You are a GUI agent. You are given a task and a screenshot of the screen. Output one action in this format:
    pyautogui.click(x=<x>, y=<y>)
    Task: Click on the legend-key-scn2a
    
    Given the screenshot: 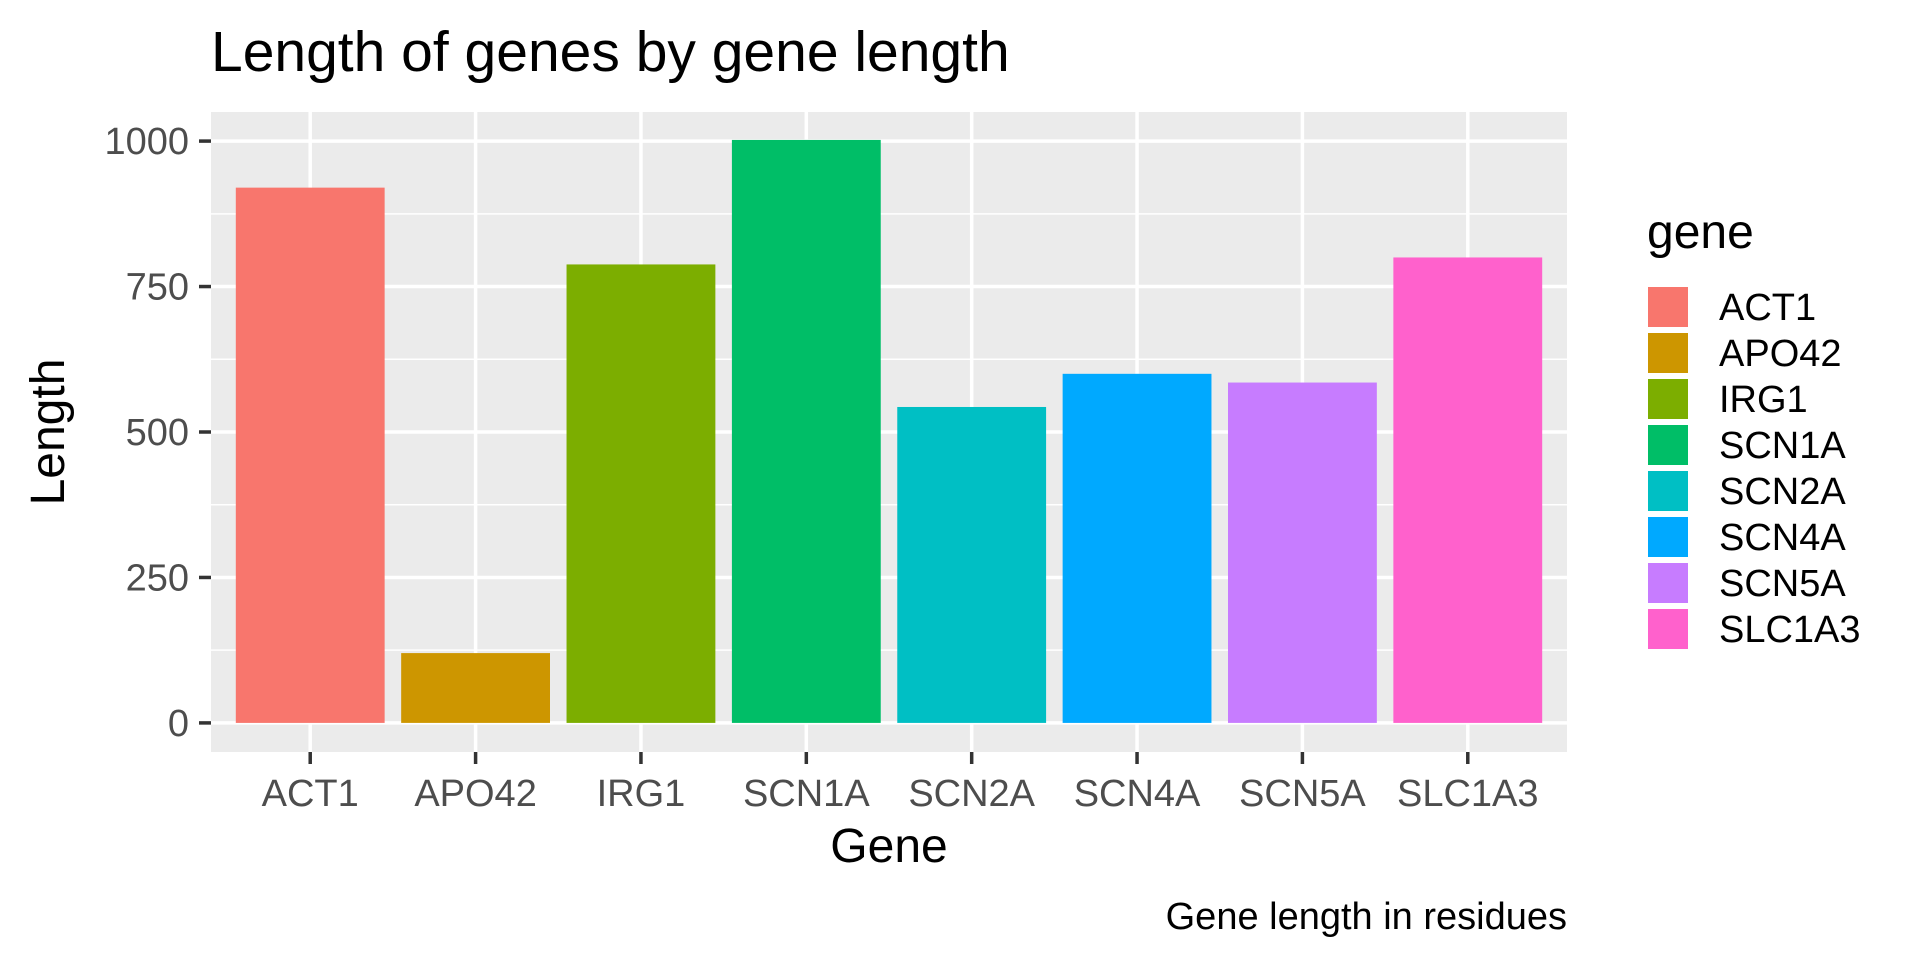 What is the action you would take?
    pyautogui.click(x=1668, y=491)
    